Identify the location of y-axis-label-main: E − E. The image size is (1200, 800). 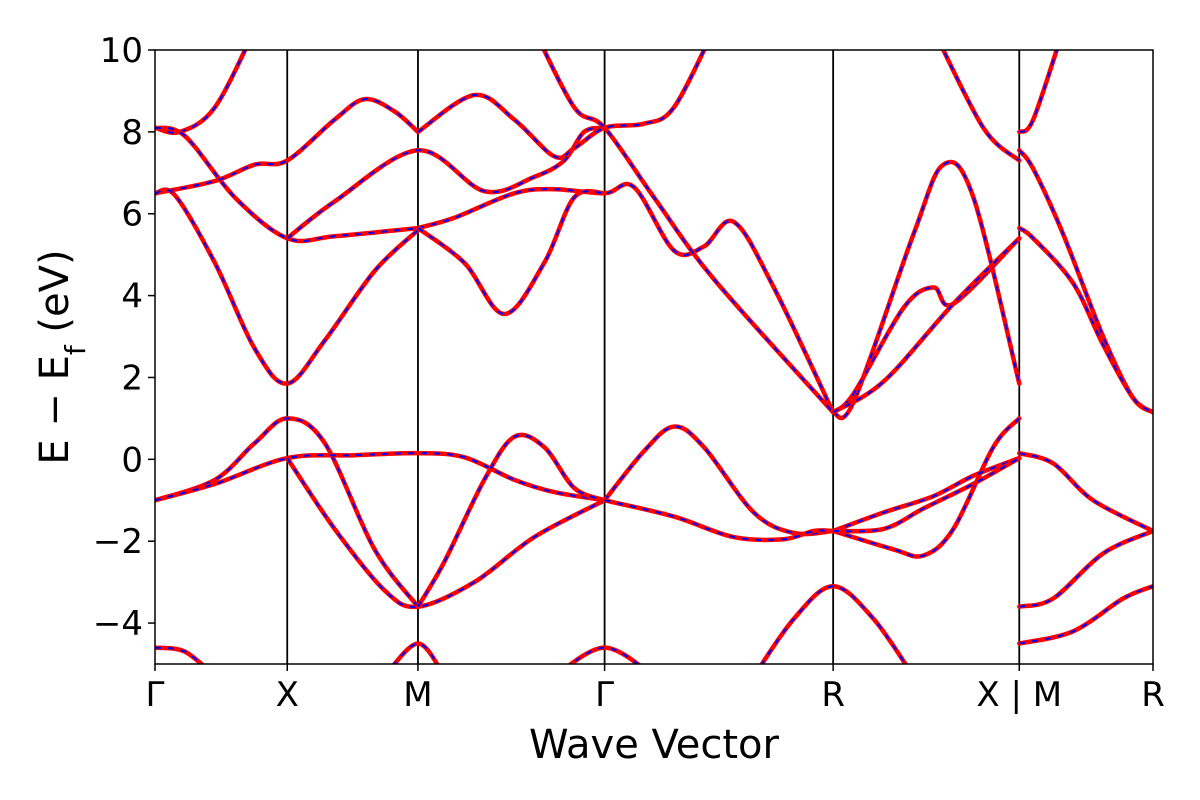
(55, 410).